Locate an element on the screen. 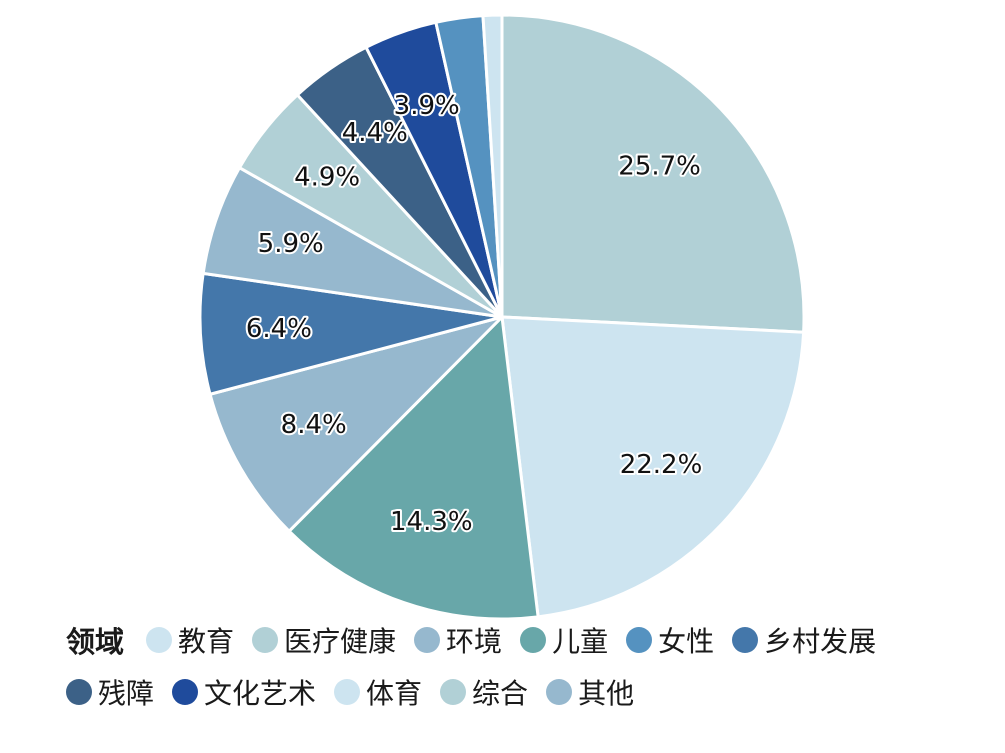  legend-label: 残障 is located at coordinates (126, 693).